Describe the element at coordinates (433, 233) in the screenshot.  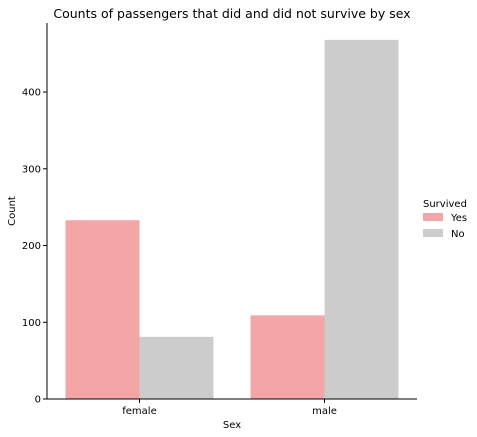
I see `legend-swatch-no` at that location.